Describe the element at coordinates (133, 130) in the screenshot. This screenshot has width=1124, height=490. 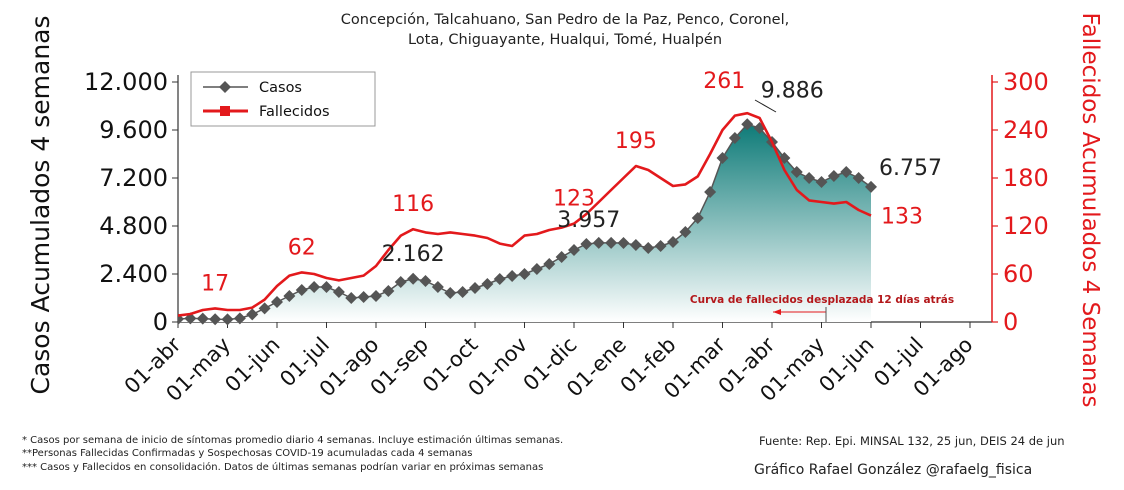
I see `y-left-tick-label: 9.600` at that location.